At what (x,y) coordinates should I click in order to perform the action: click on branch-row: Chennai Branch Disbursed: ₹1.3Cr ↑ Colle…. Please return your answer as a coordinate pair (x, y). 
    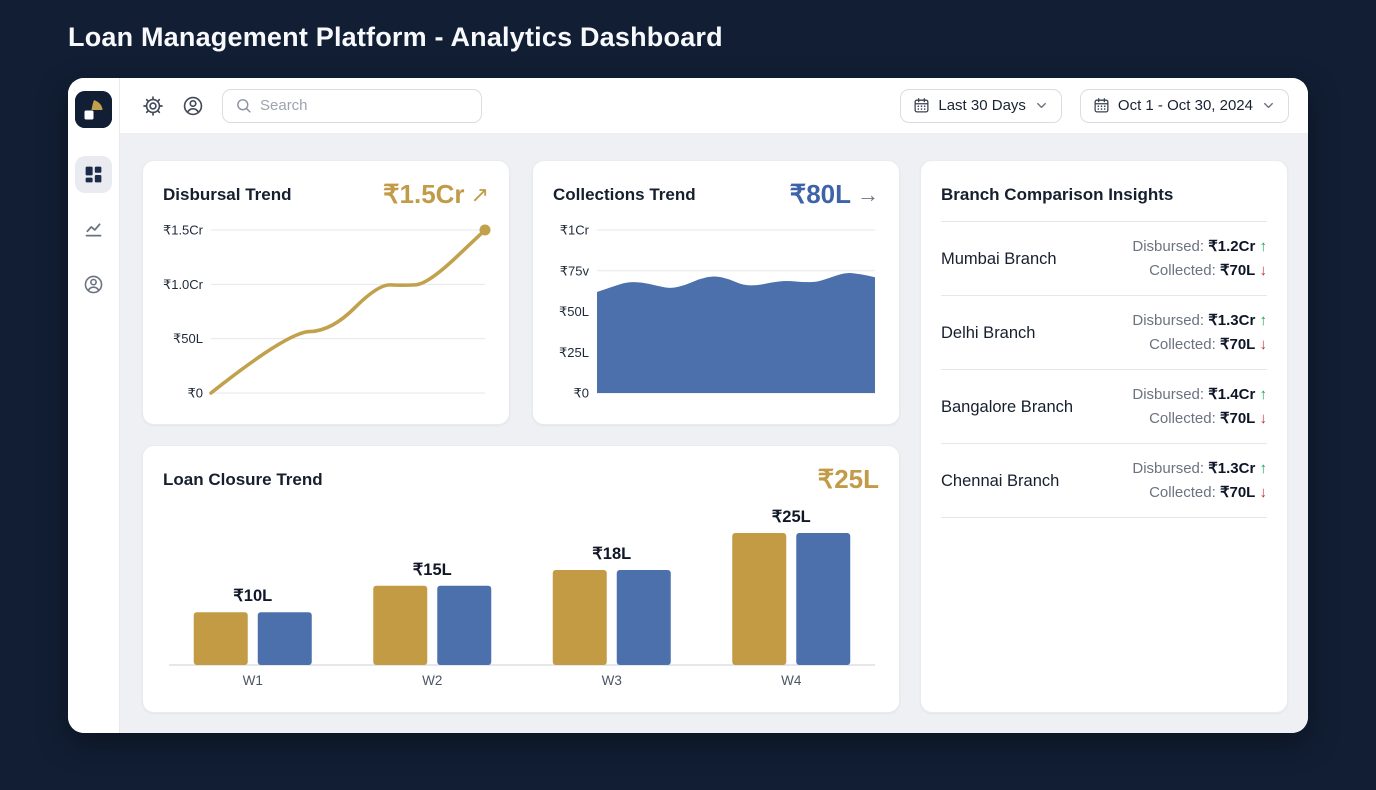
    Looking at the image, I should click on (1104, 481).